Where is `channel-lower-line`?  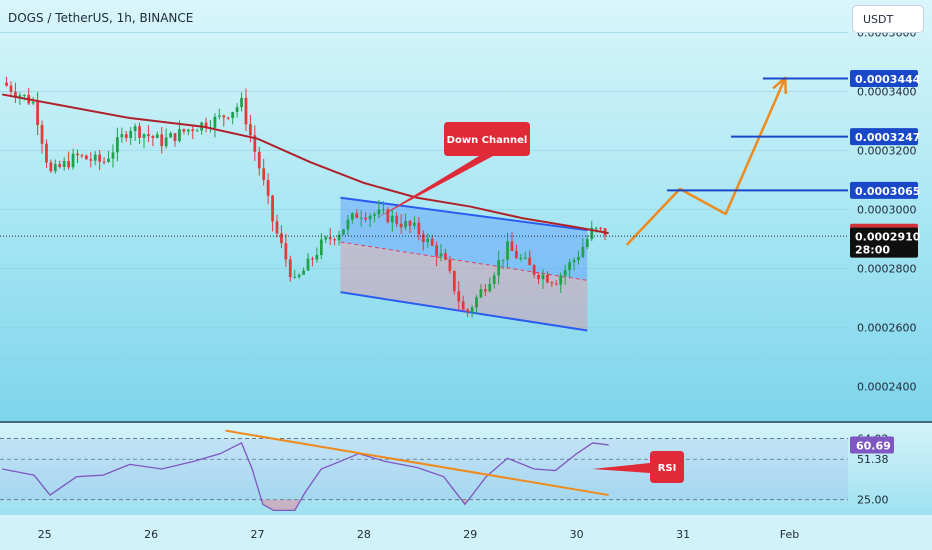 channel-lower-line is located at coordinates (464, 311).